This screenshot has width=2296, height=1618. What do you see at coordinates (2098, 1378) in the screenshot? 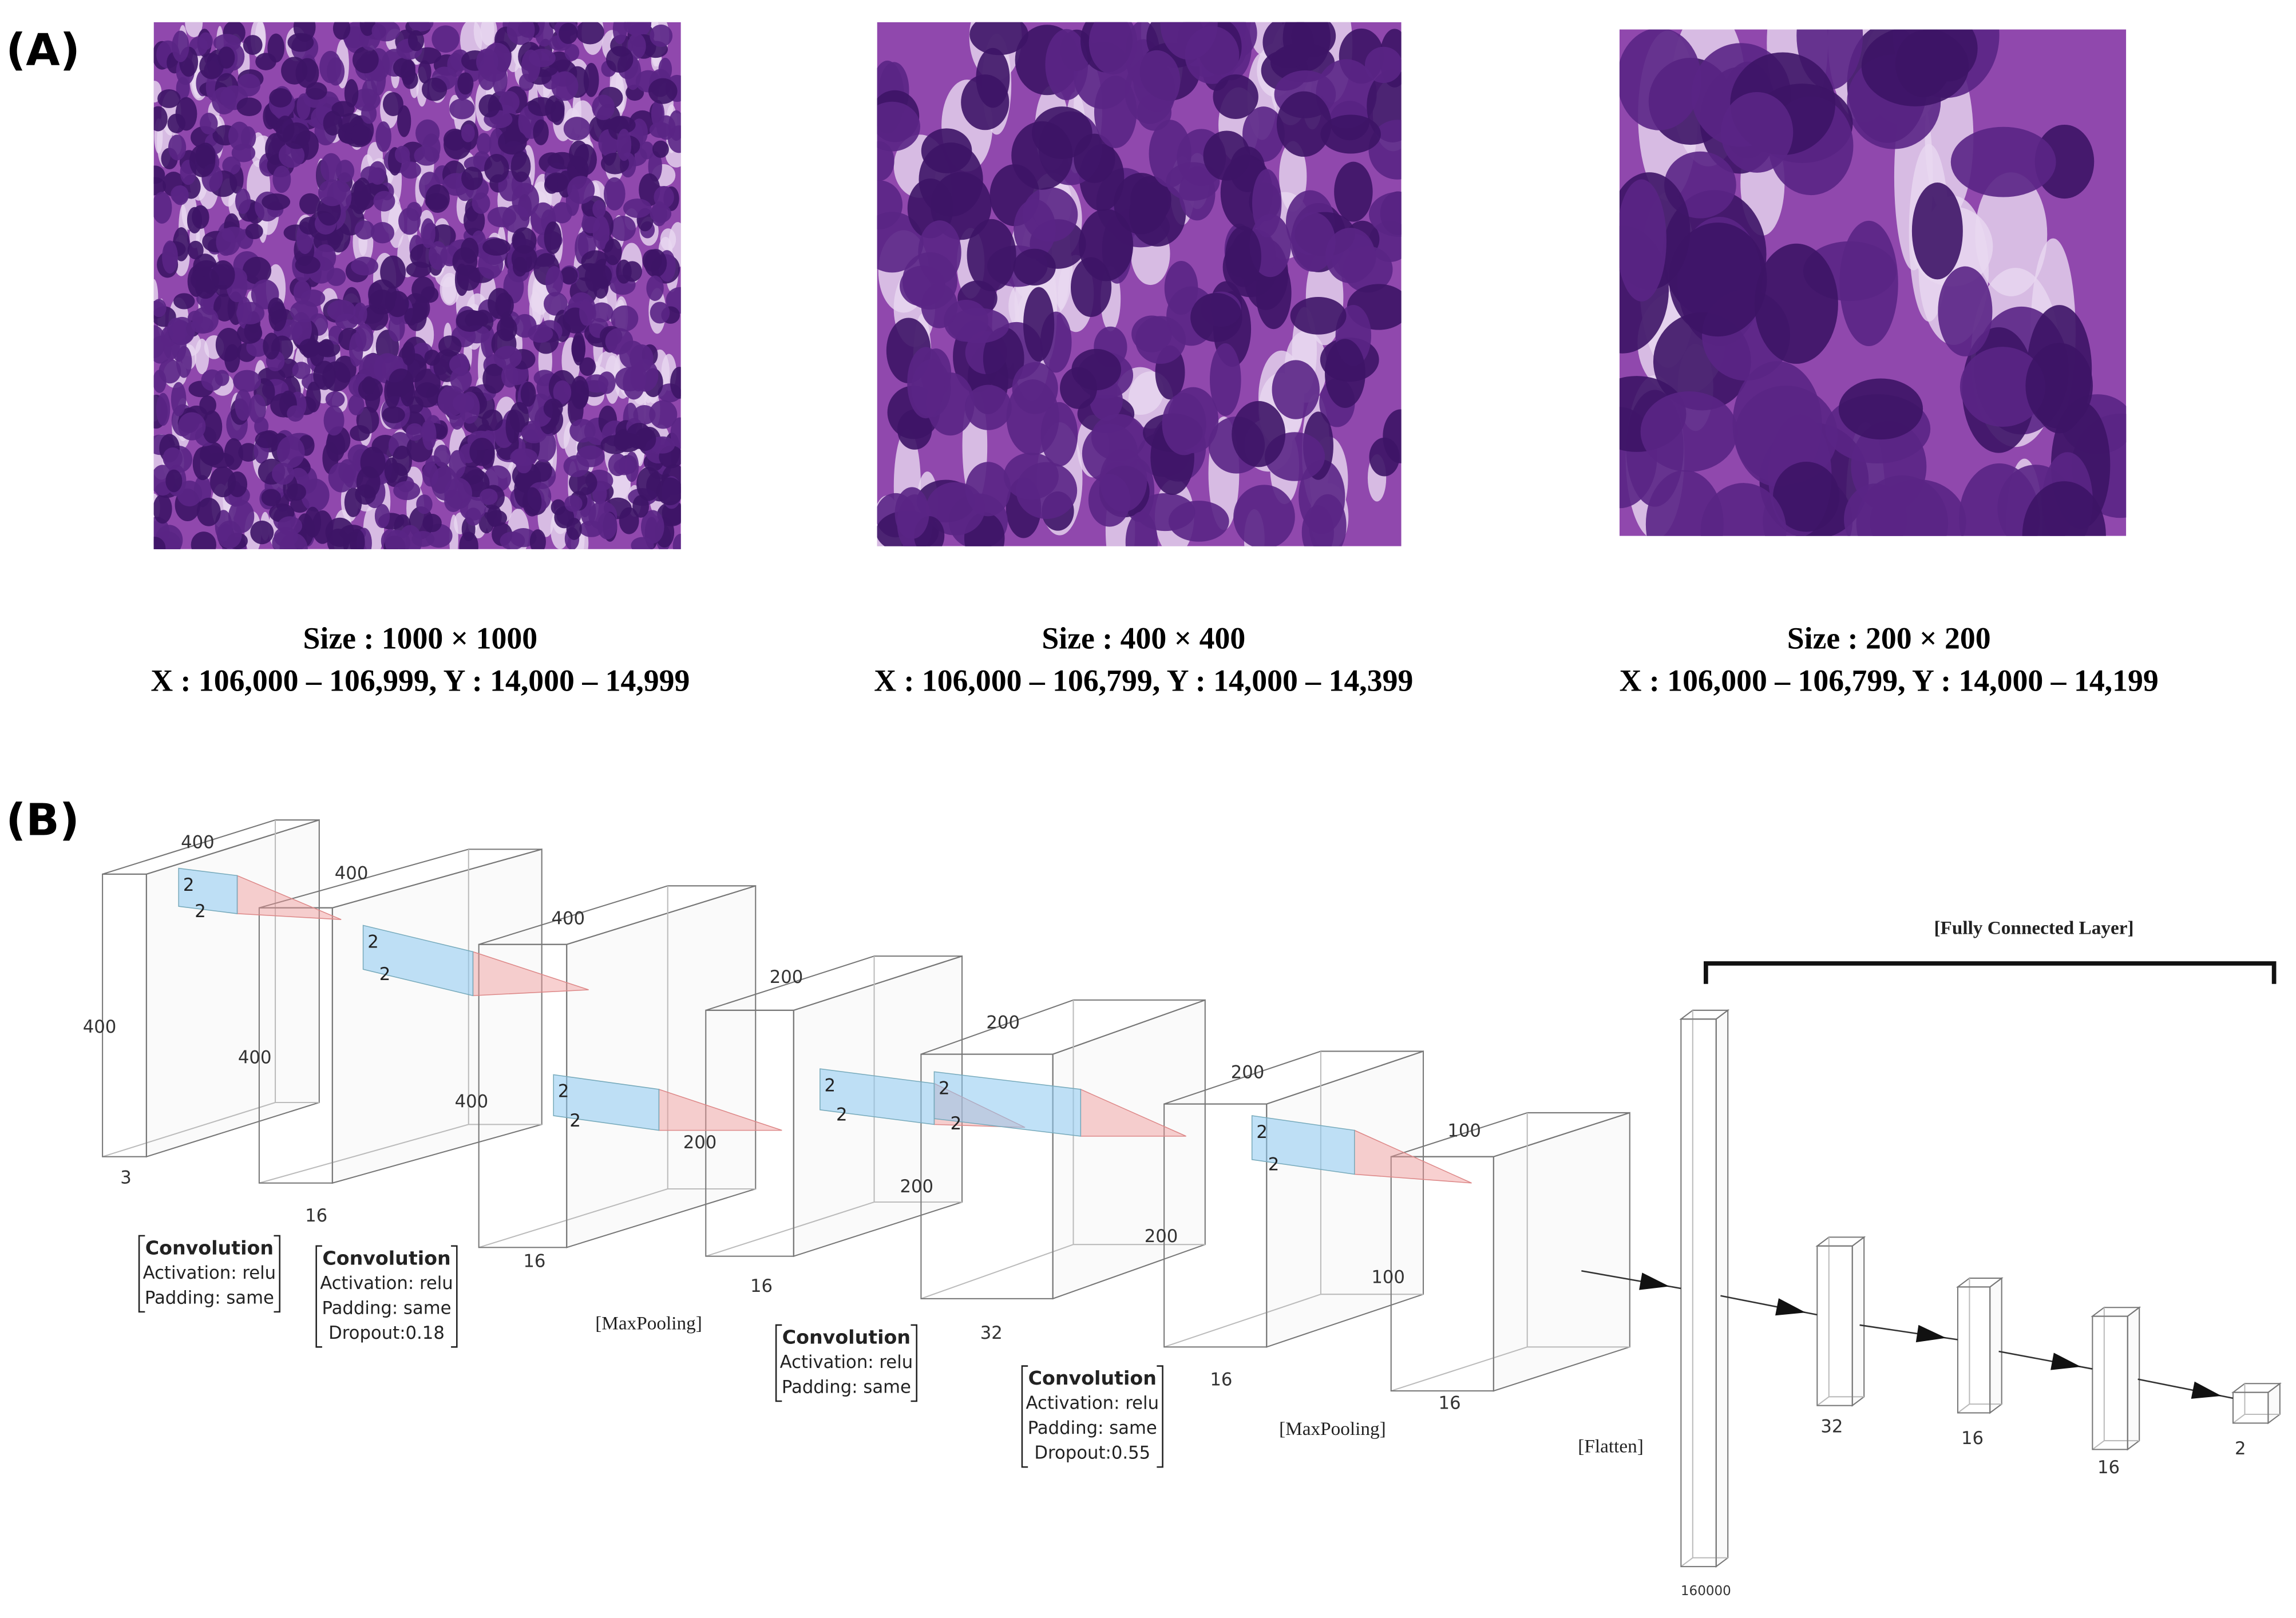
I see `block-back` at bounding box center [2098, 1378].